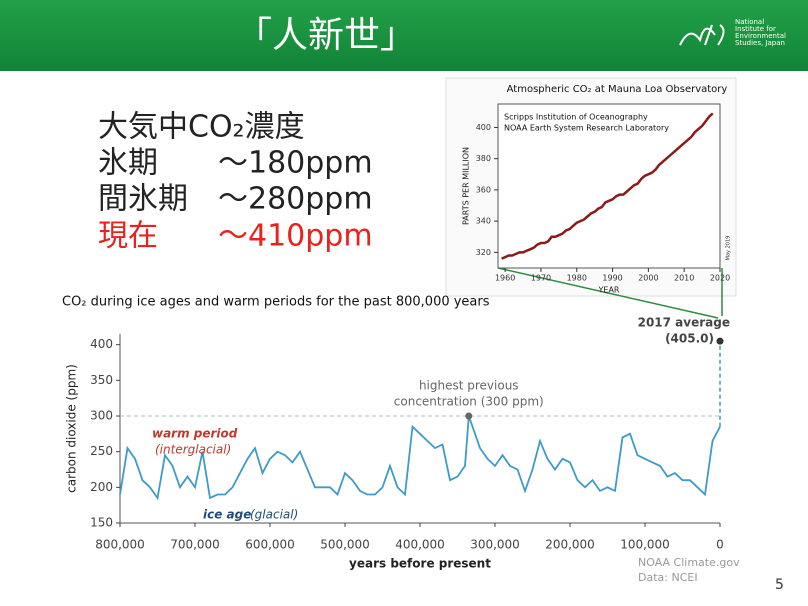 This screenshot has width=808, height=606. Describe the element at coordinates (295, 163) in the screenshot. I see `row-value: ～180ppm` at that location.